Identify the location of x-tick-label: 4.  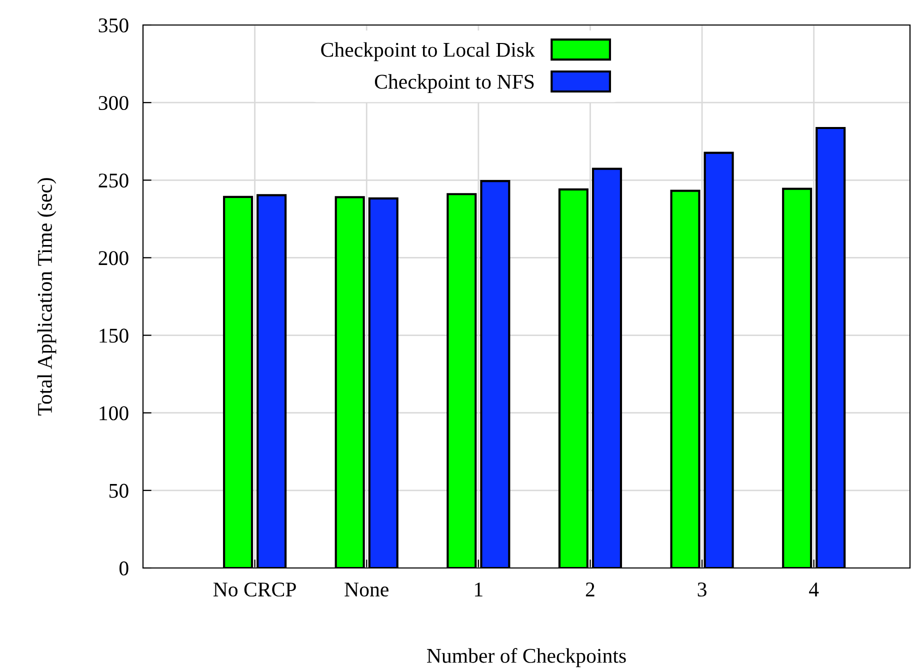
(814, 589).